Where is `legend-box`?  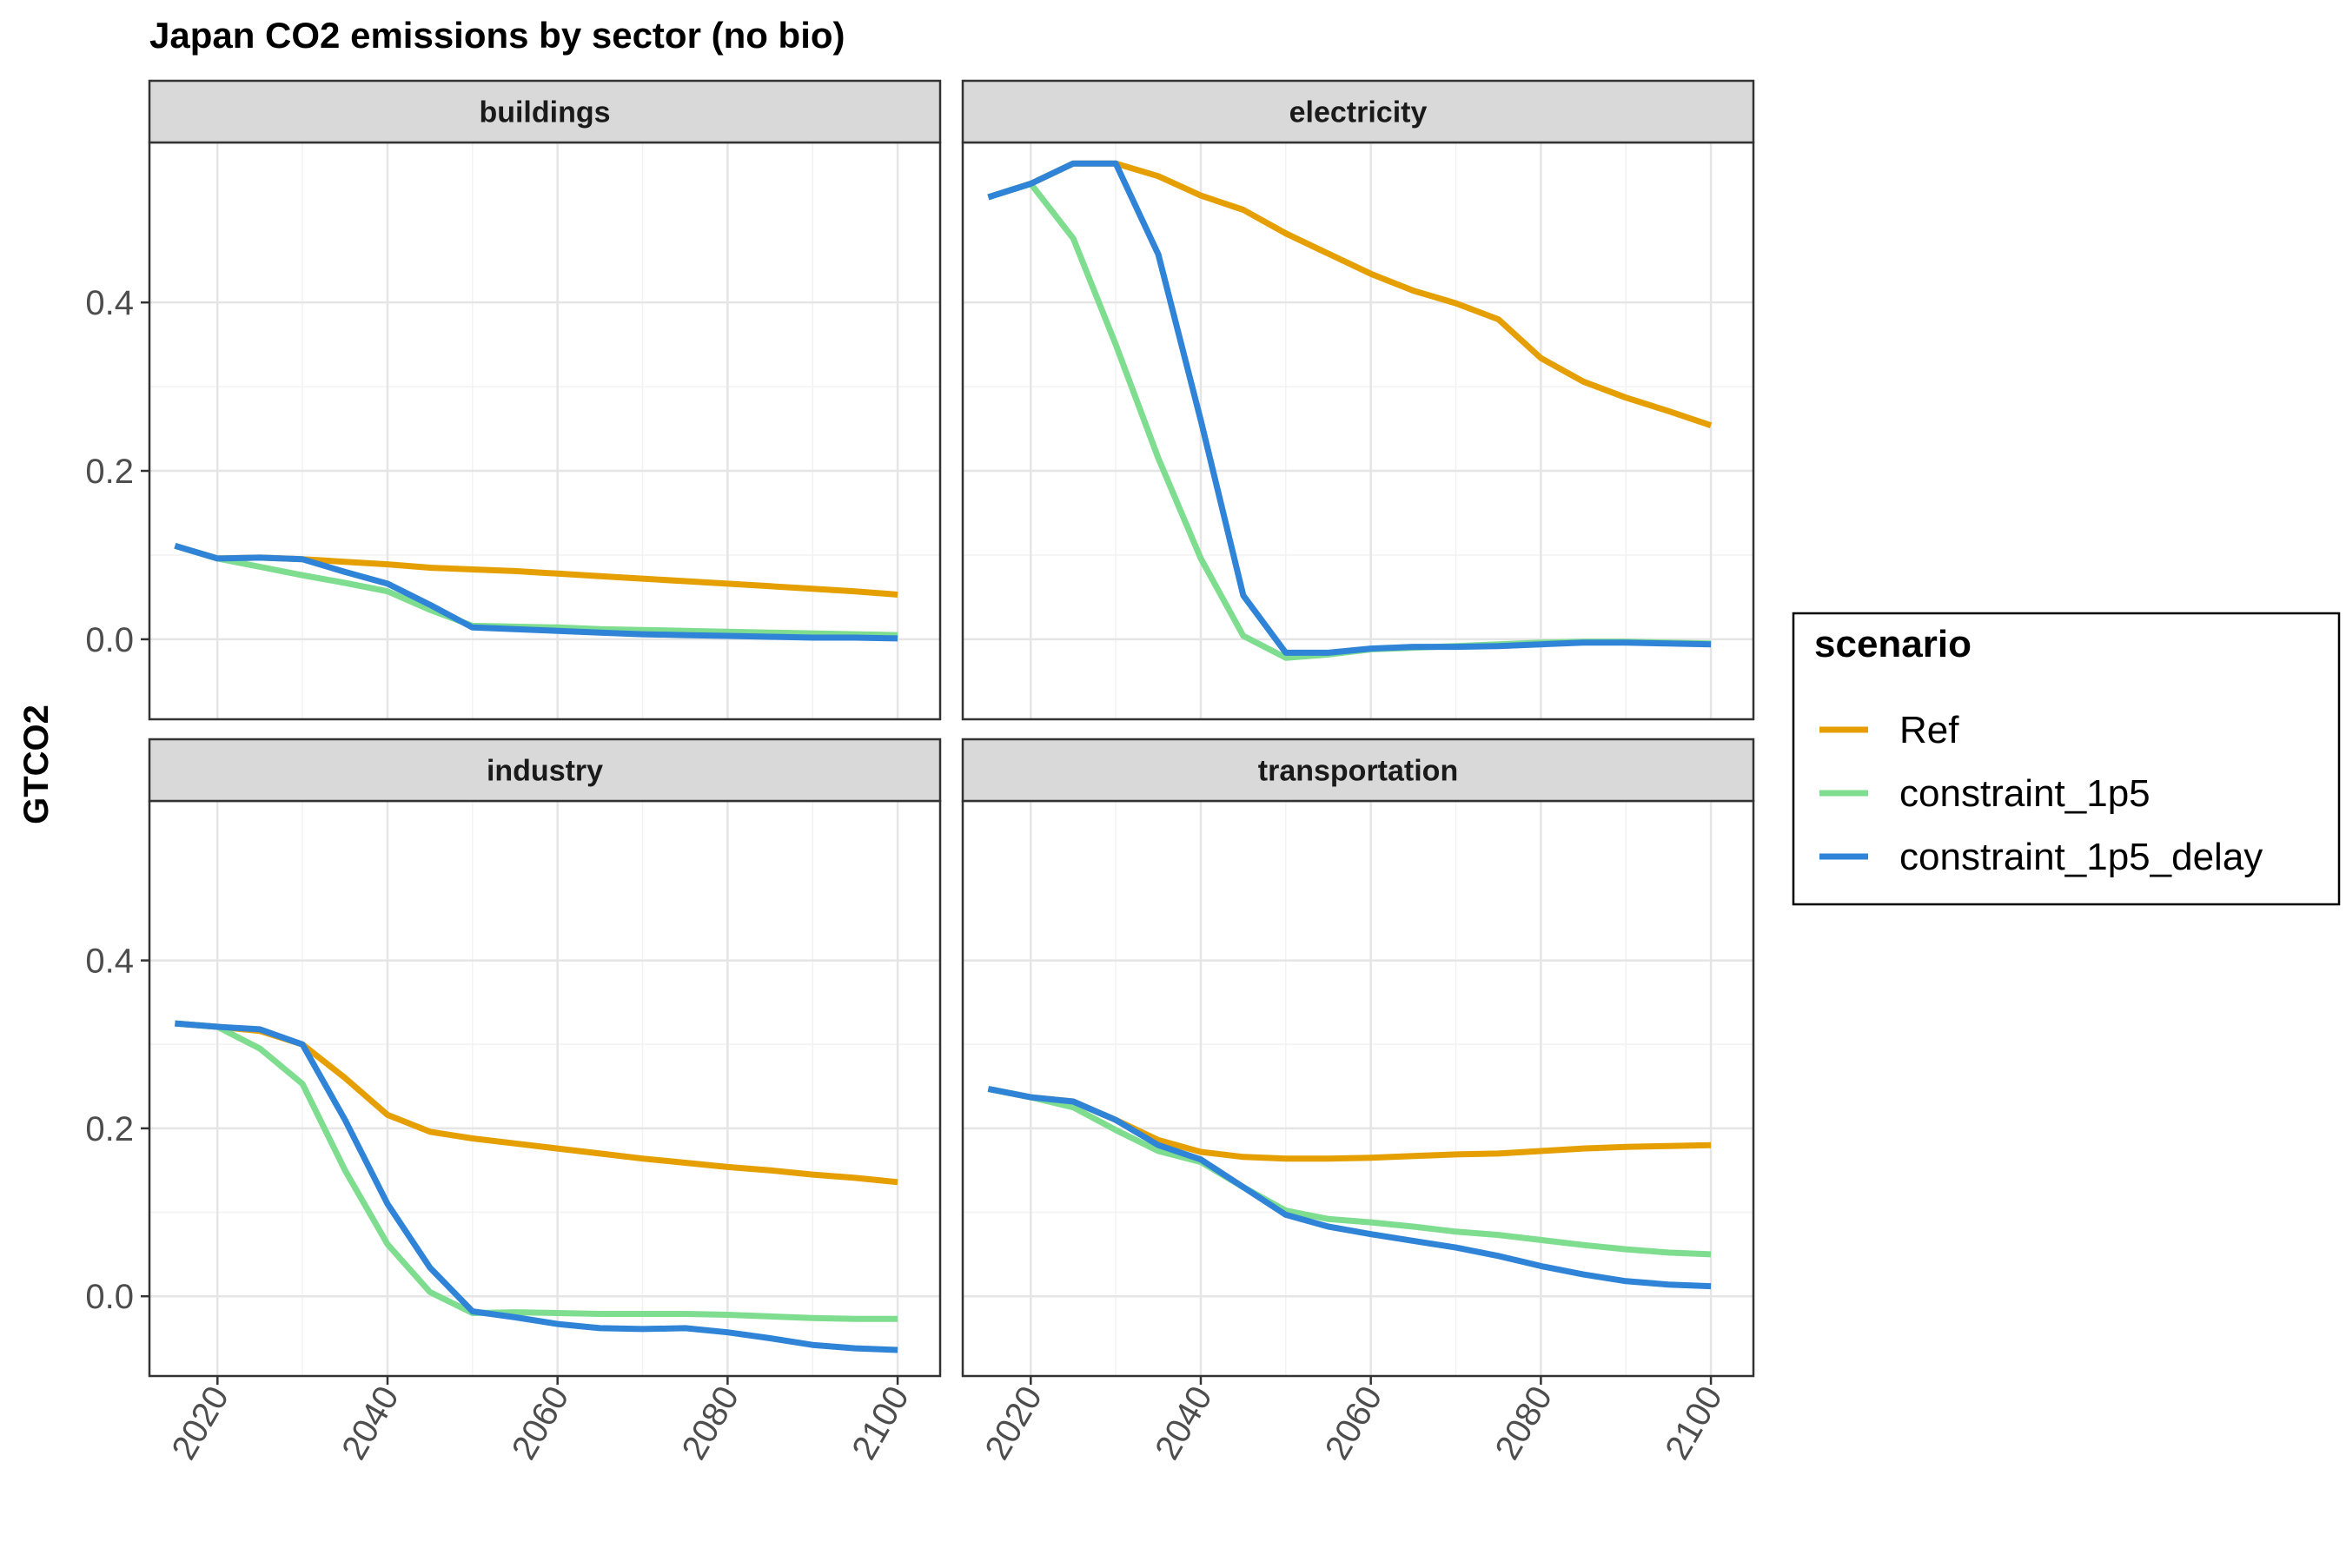
legend-box is located at coordinates (2067, 759).